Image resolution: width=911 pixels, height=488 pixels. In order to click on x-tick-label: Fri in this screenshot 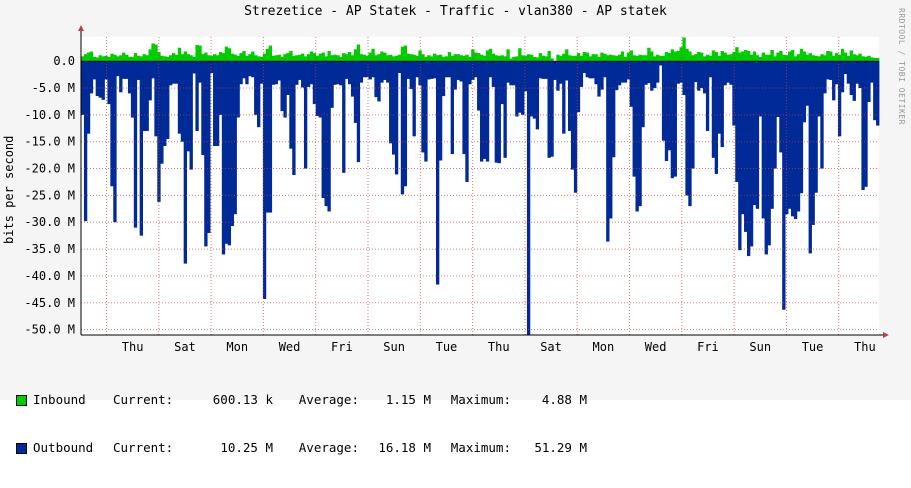, I will do `click(708, 347)`.